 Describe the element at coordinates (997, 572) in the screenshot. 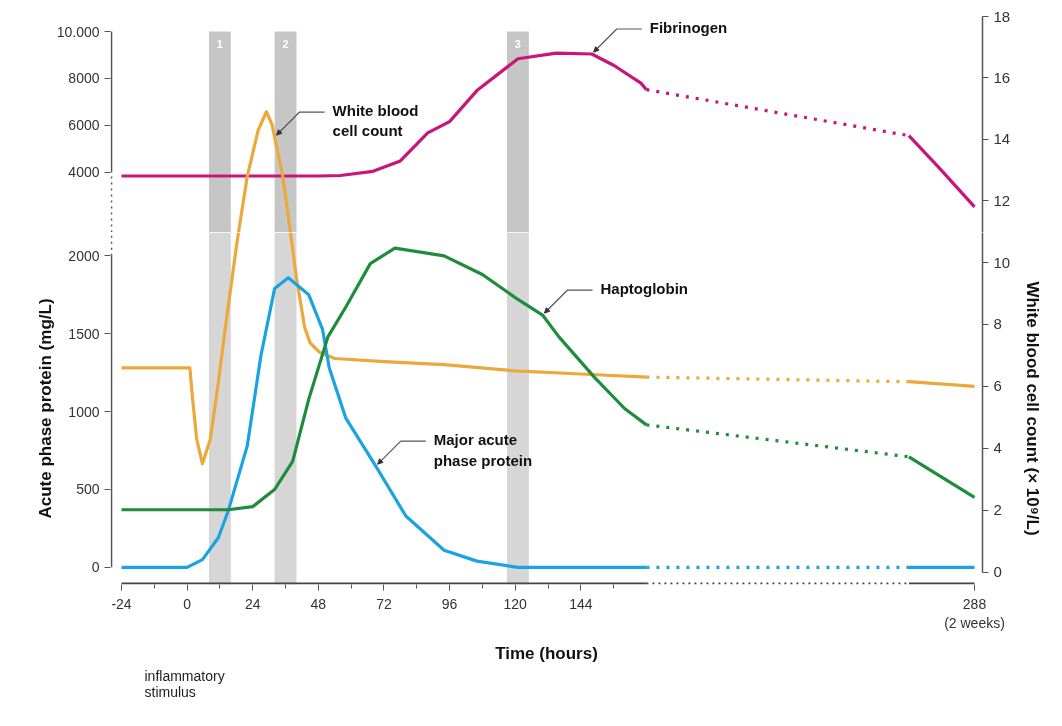

I see `y2-tick-label: 0` at that location.